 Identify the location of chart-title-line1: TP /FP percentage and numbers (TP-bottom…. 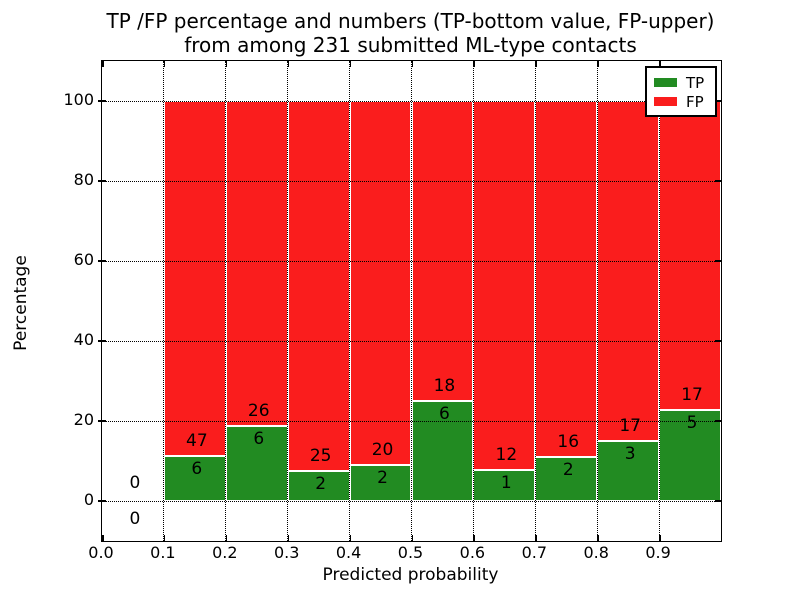
(410, 21).